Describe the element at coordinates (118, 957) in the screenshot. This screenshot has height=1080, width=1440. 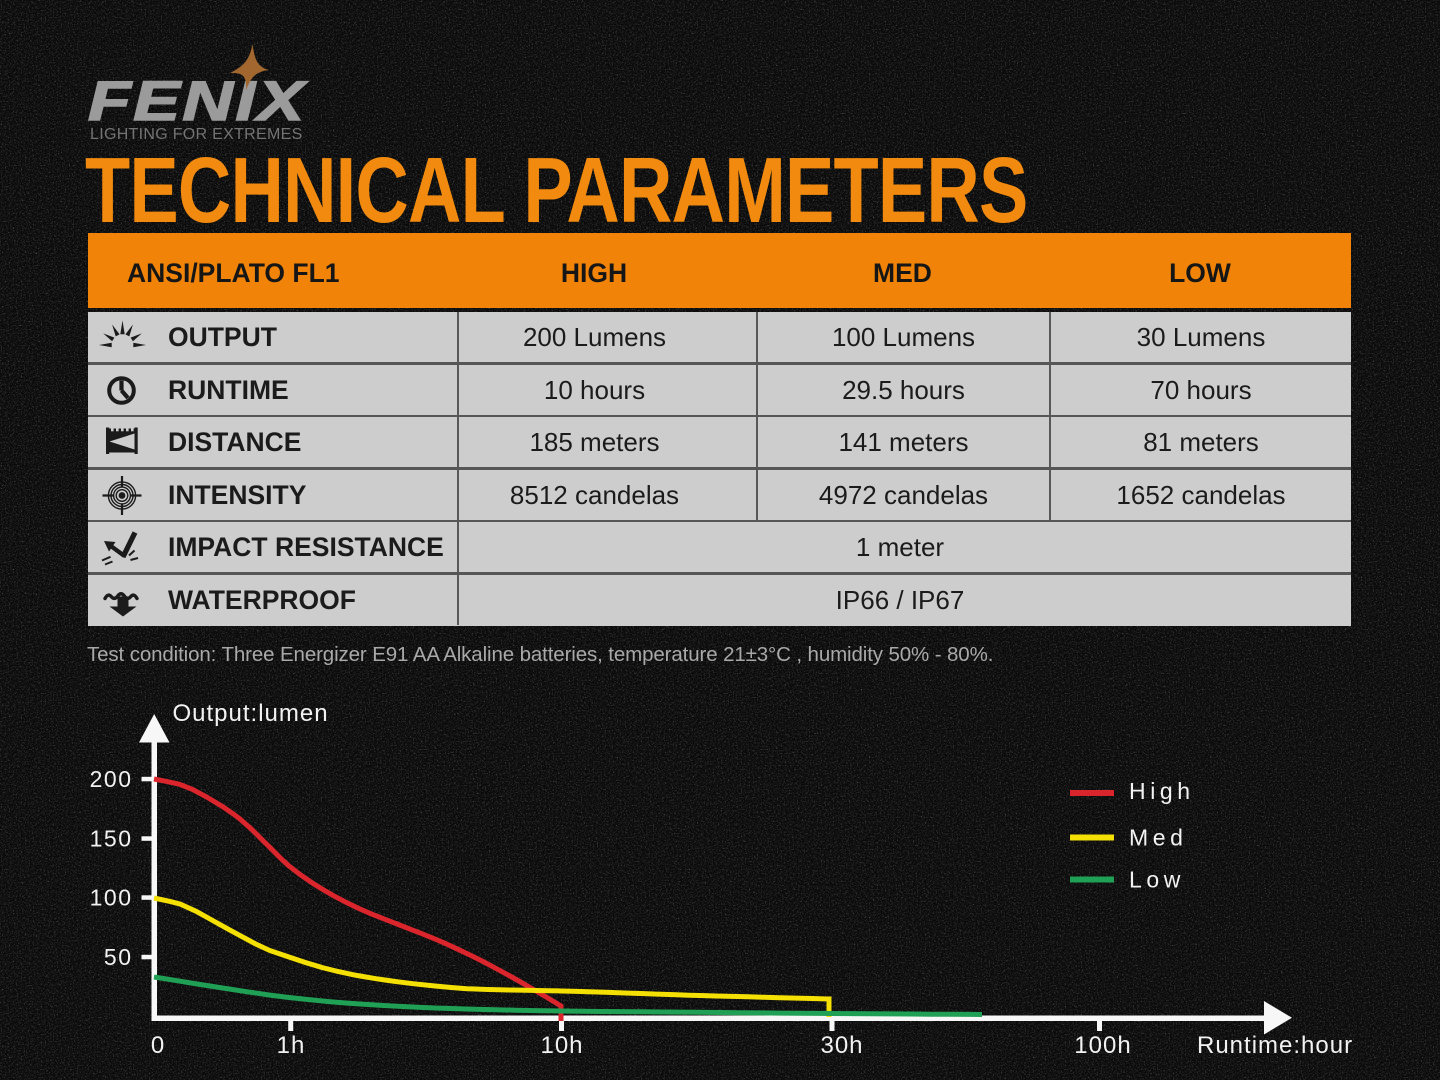
I see `svg-text: 50` at that location.